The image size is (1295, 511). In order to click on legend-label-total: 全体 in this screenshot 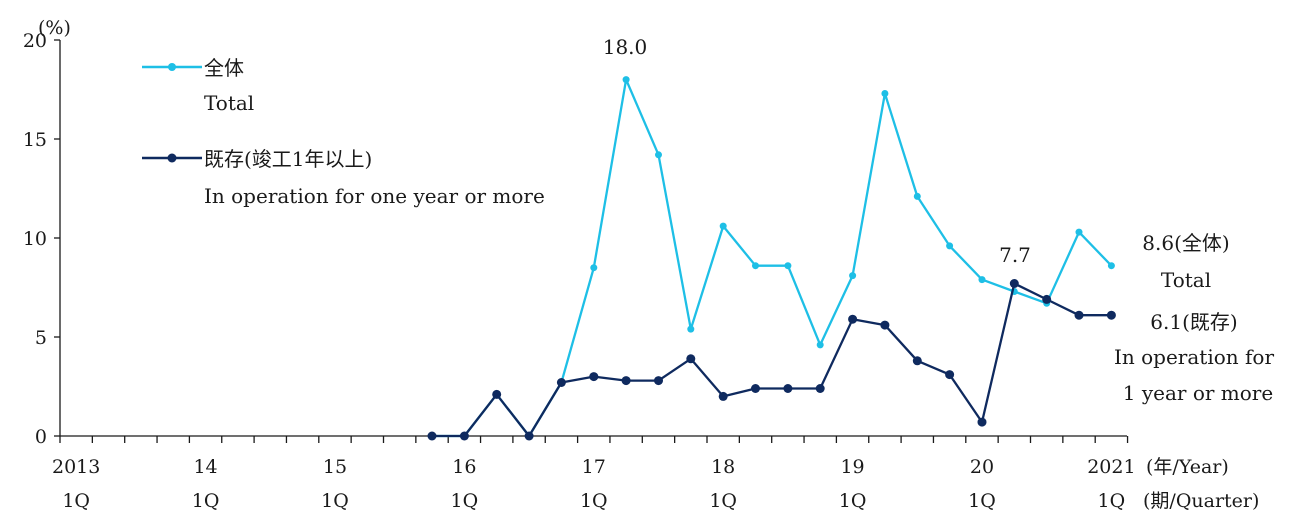, I will do `click(224, 68)`.